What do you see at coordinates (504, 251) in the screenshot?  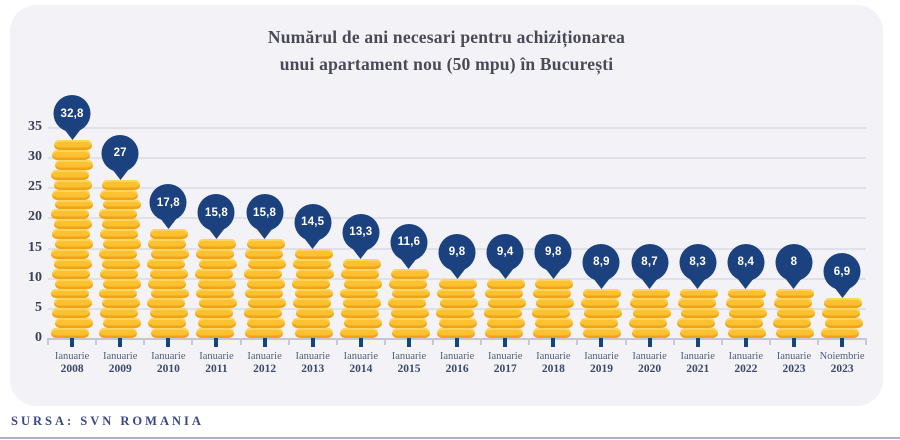 I see `bar-column-2017: 9,4 Ianuarie 2017` at bounding box center [504, 251].